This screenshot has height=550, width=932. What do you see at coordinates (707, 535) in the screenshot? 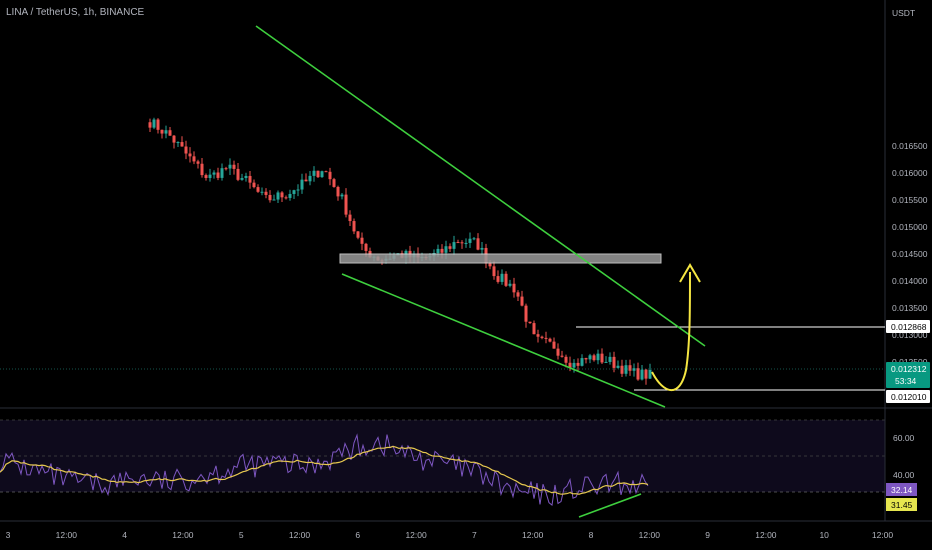
I see `time-tick-label: 9` at bounding box center [707, 535].